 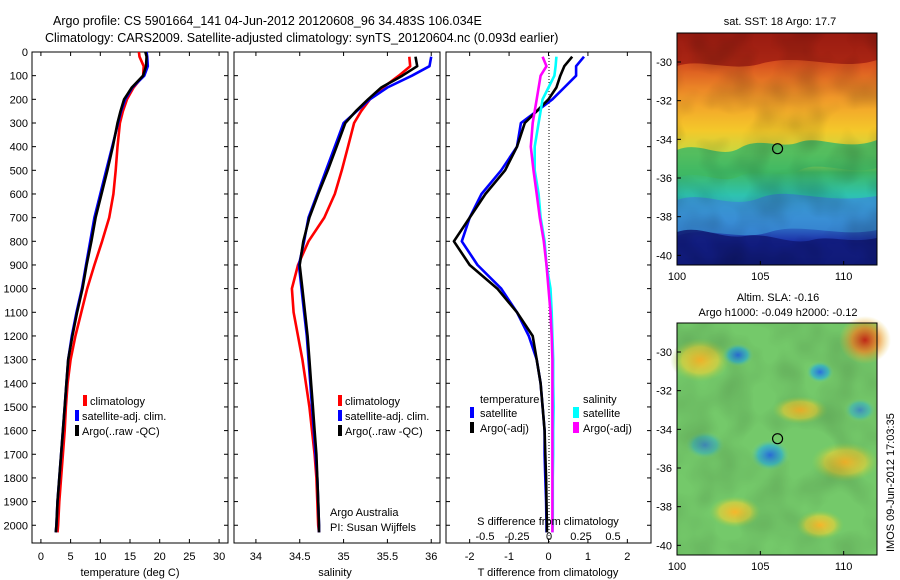 I want to click on s-diff-tick: -0.5, so click(x=485, y=537).